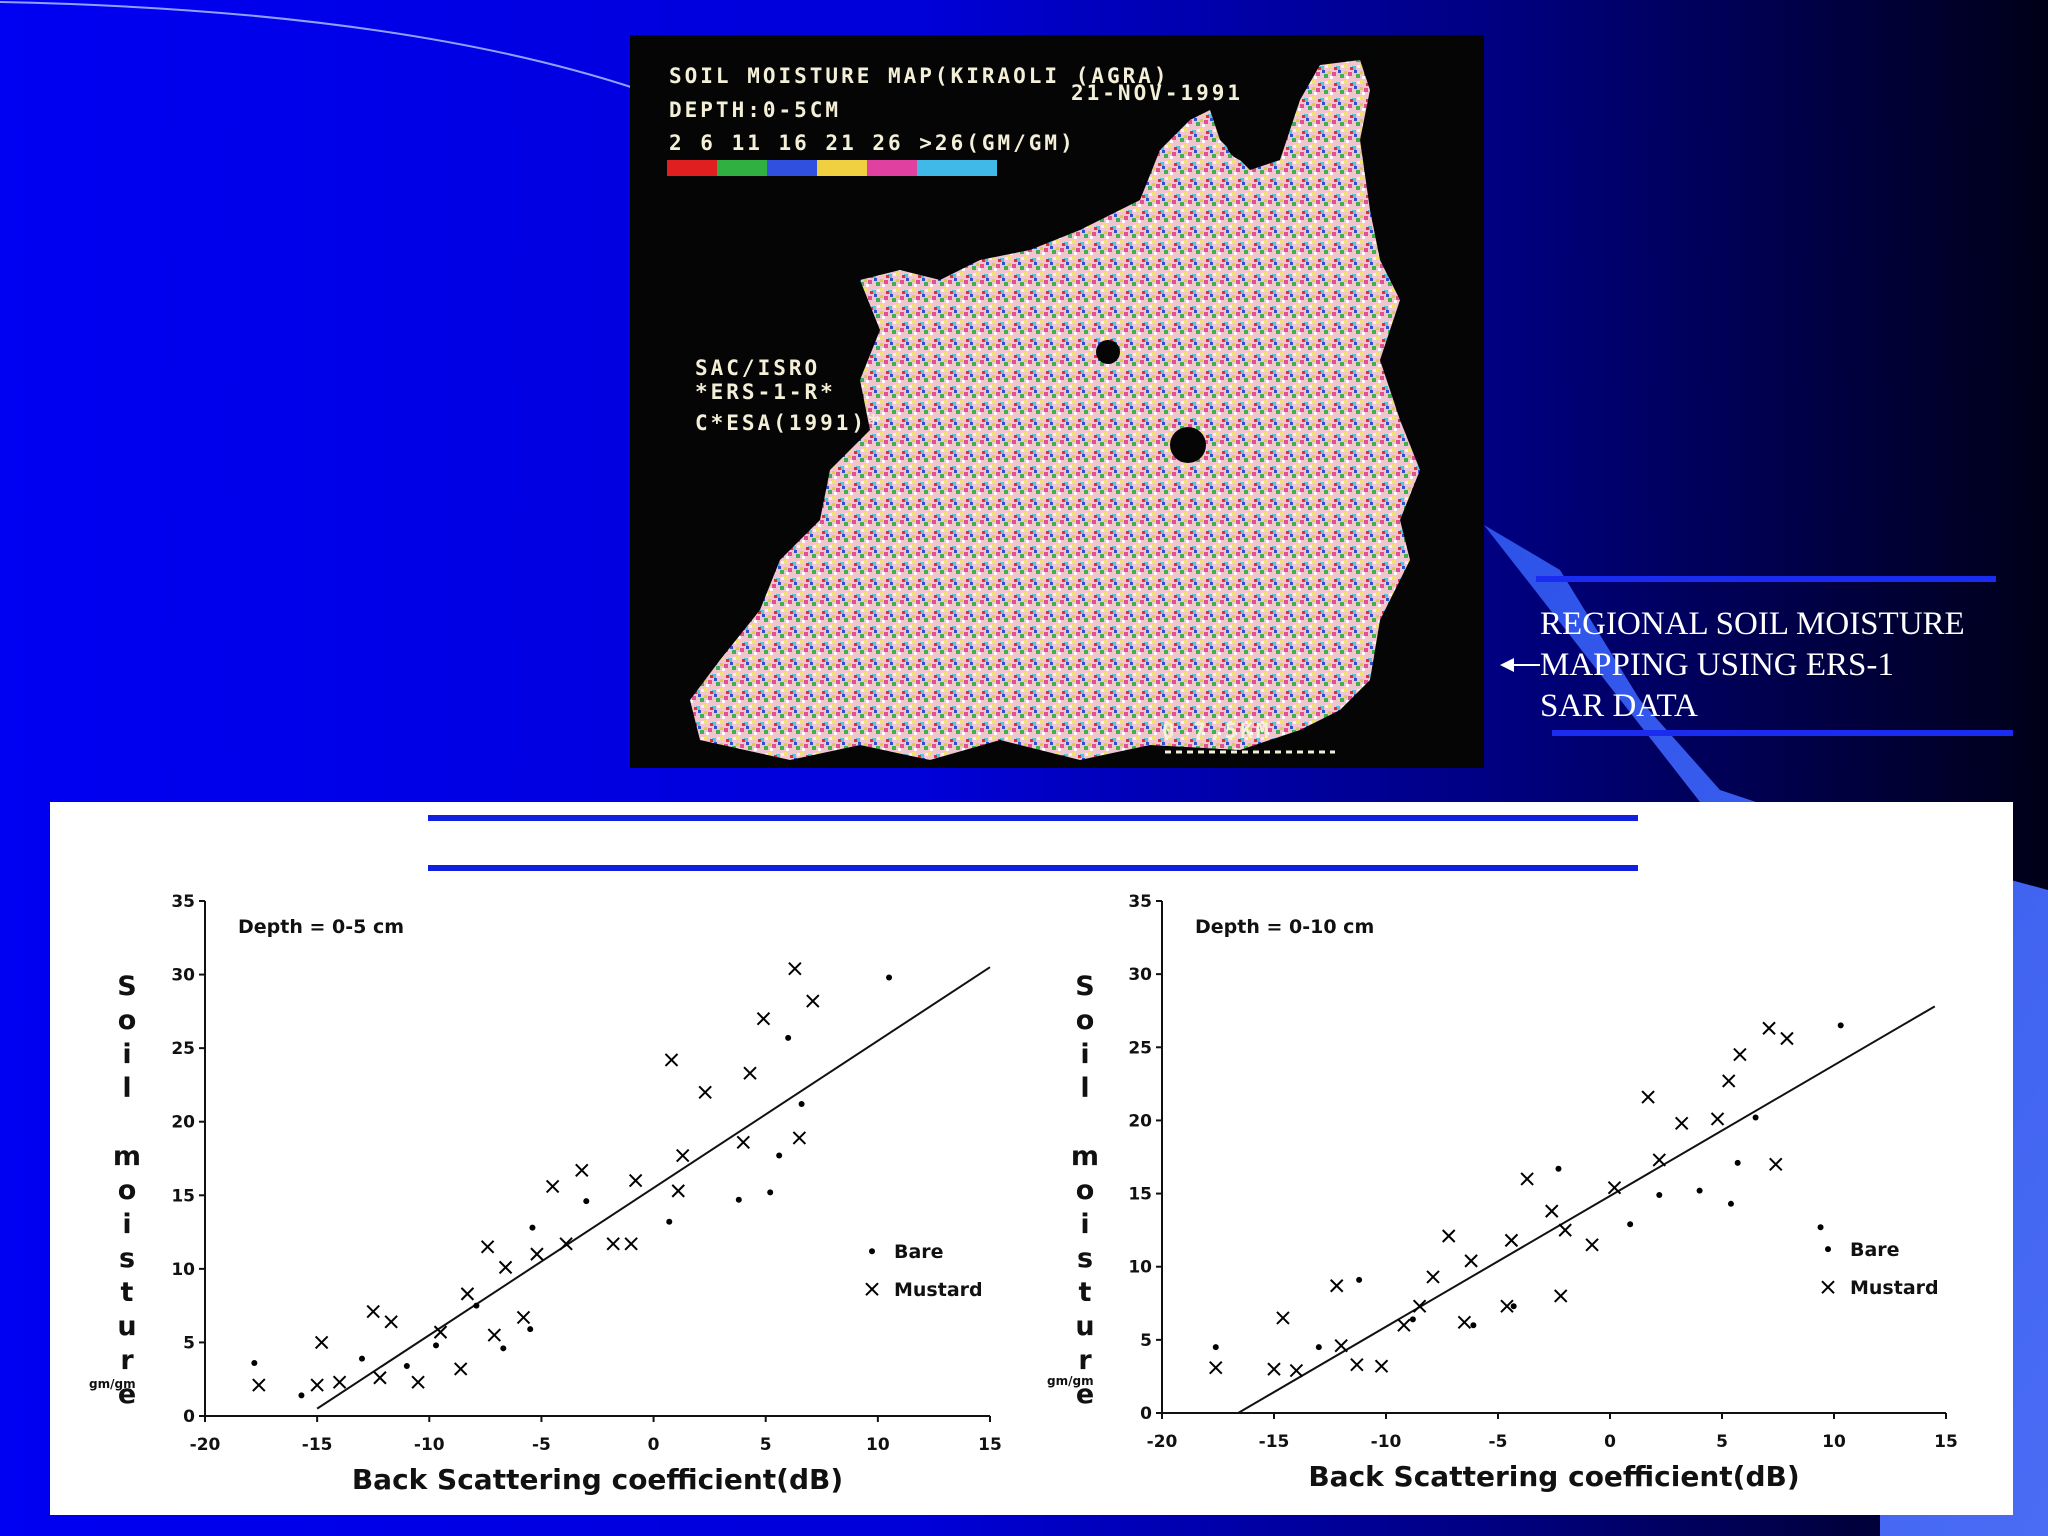  What do you see at coordinates (755, 110) in the screenshot?
I see `map-depth: DEPTH:0-5CM` at bounding box center [755, 110].